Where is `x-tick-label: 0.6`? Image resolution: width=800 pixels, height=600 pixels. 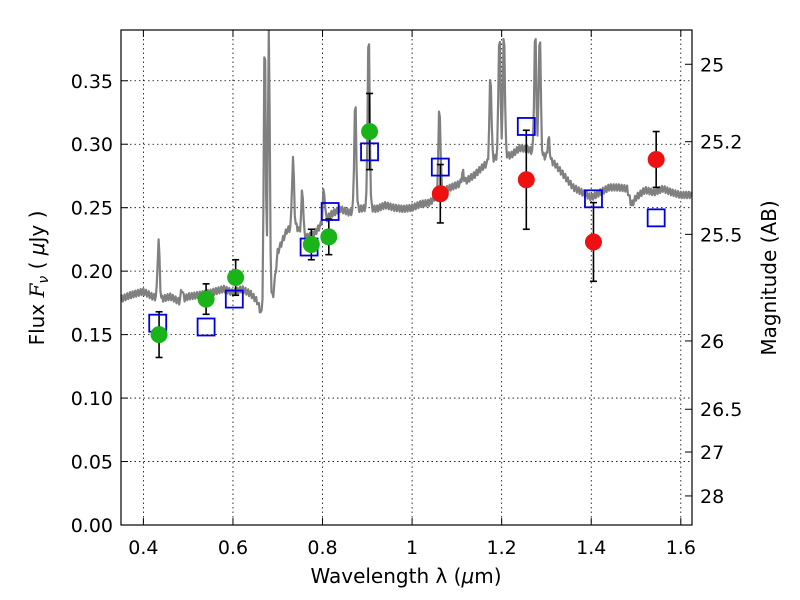 x-tick-label: 0.6 is located at coordinates (233, 548).